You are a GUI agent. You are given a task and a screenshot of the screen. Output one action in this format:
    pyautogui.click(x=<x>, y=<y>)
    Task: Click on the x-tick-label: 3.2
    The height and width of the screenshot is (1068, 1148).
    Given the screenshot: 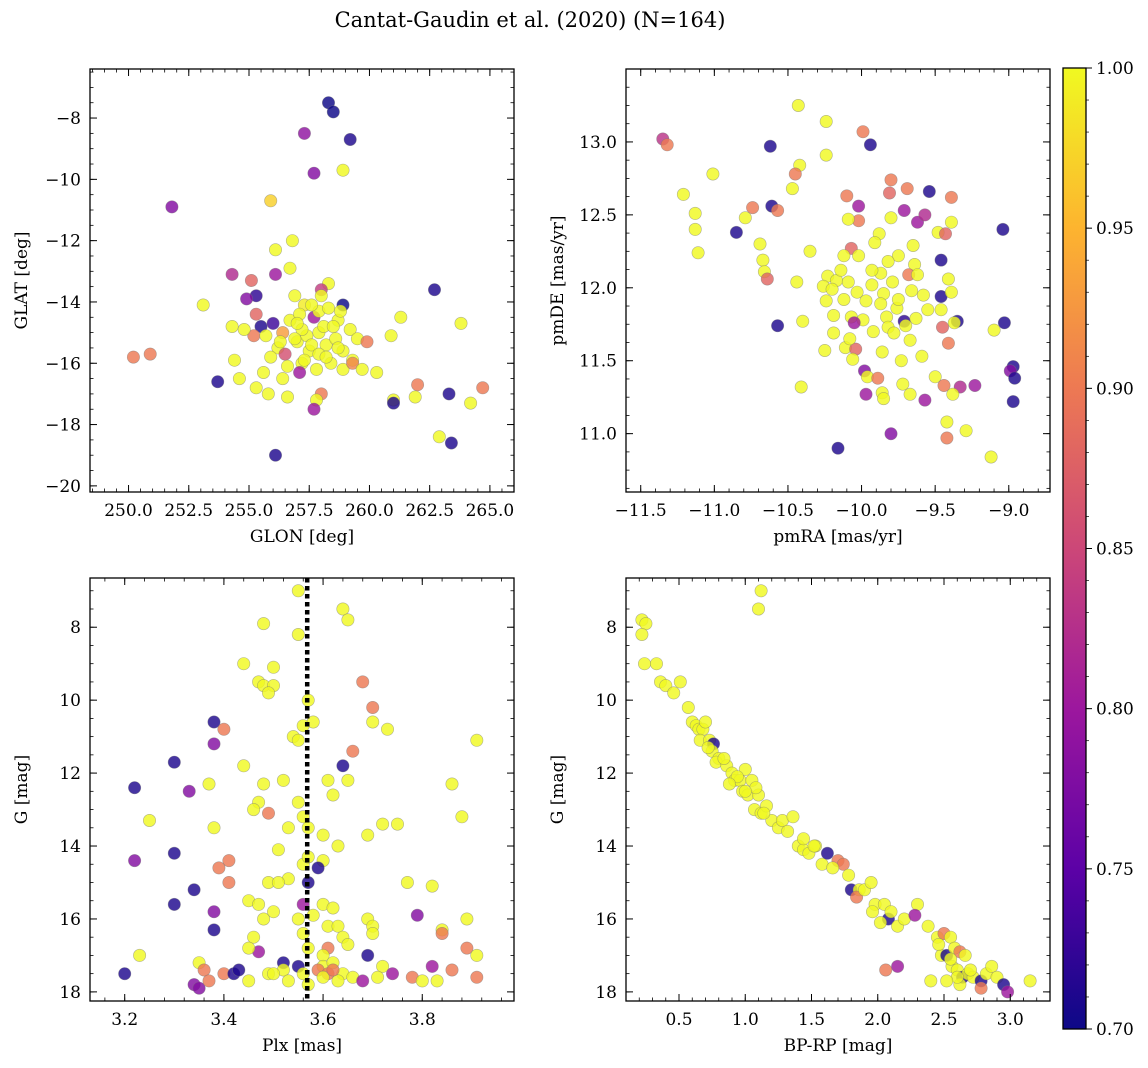 What is the action you would take?
    pyautogui.click(x=124, y=1020)
    